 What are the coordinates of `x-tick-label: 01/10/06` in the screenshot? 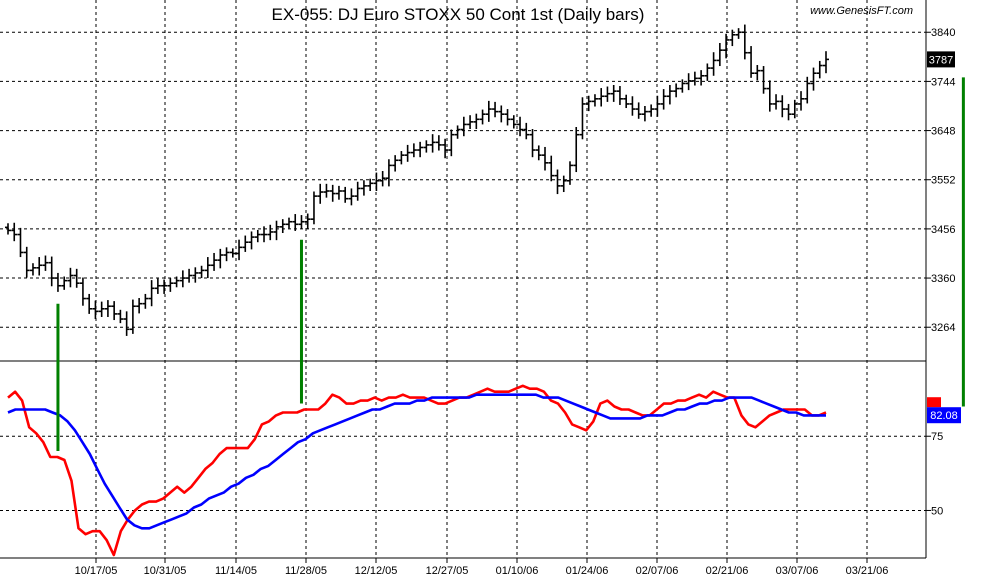 It's located at (517, 571).